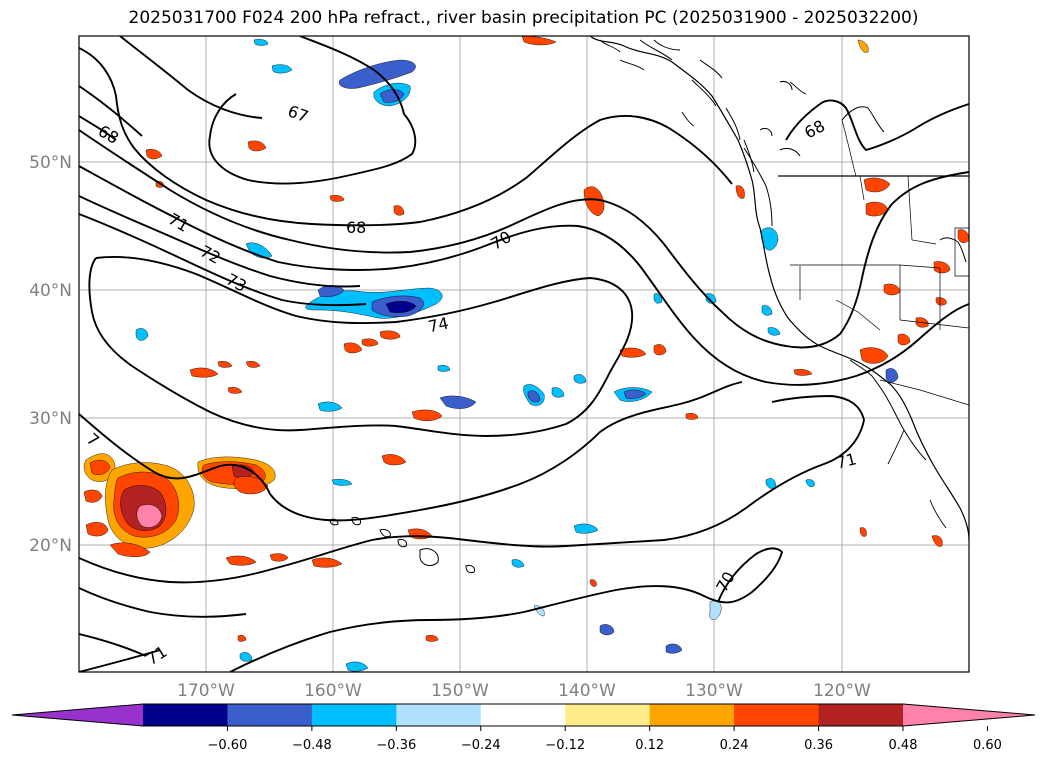  I want to click on lat-label-50n: 50°N, so click(50, 163).